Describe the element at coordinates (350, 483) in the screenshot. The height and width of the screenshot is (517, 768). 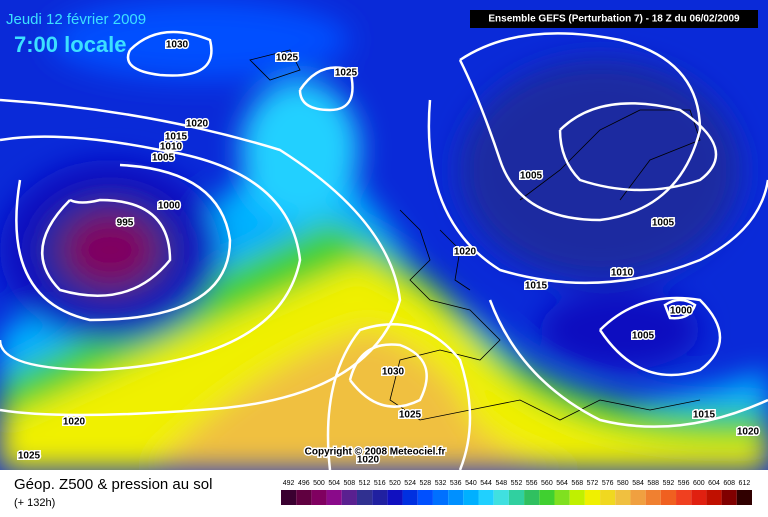
I see `legend-label: 508` at that location.